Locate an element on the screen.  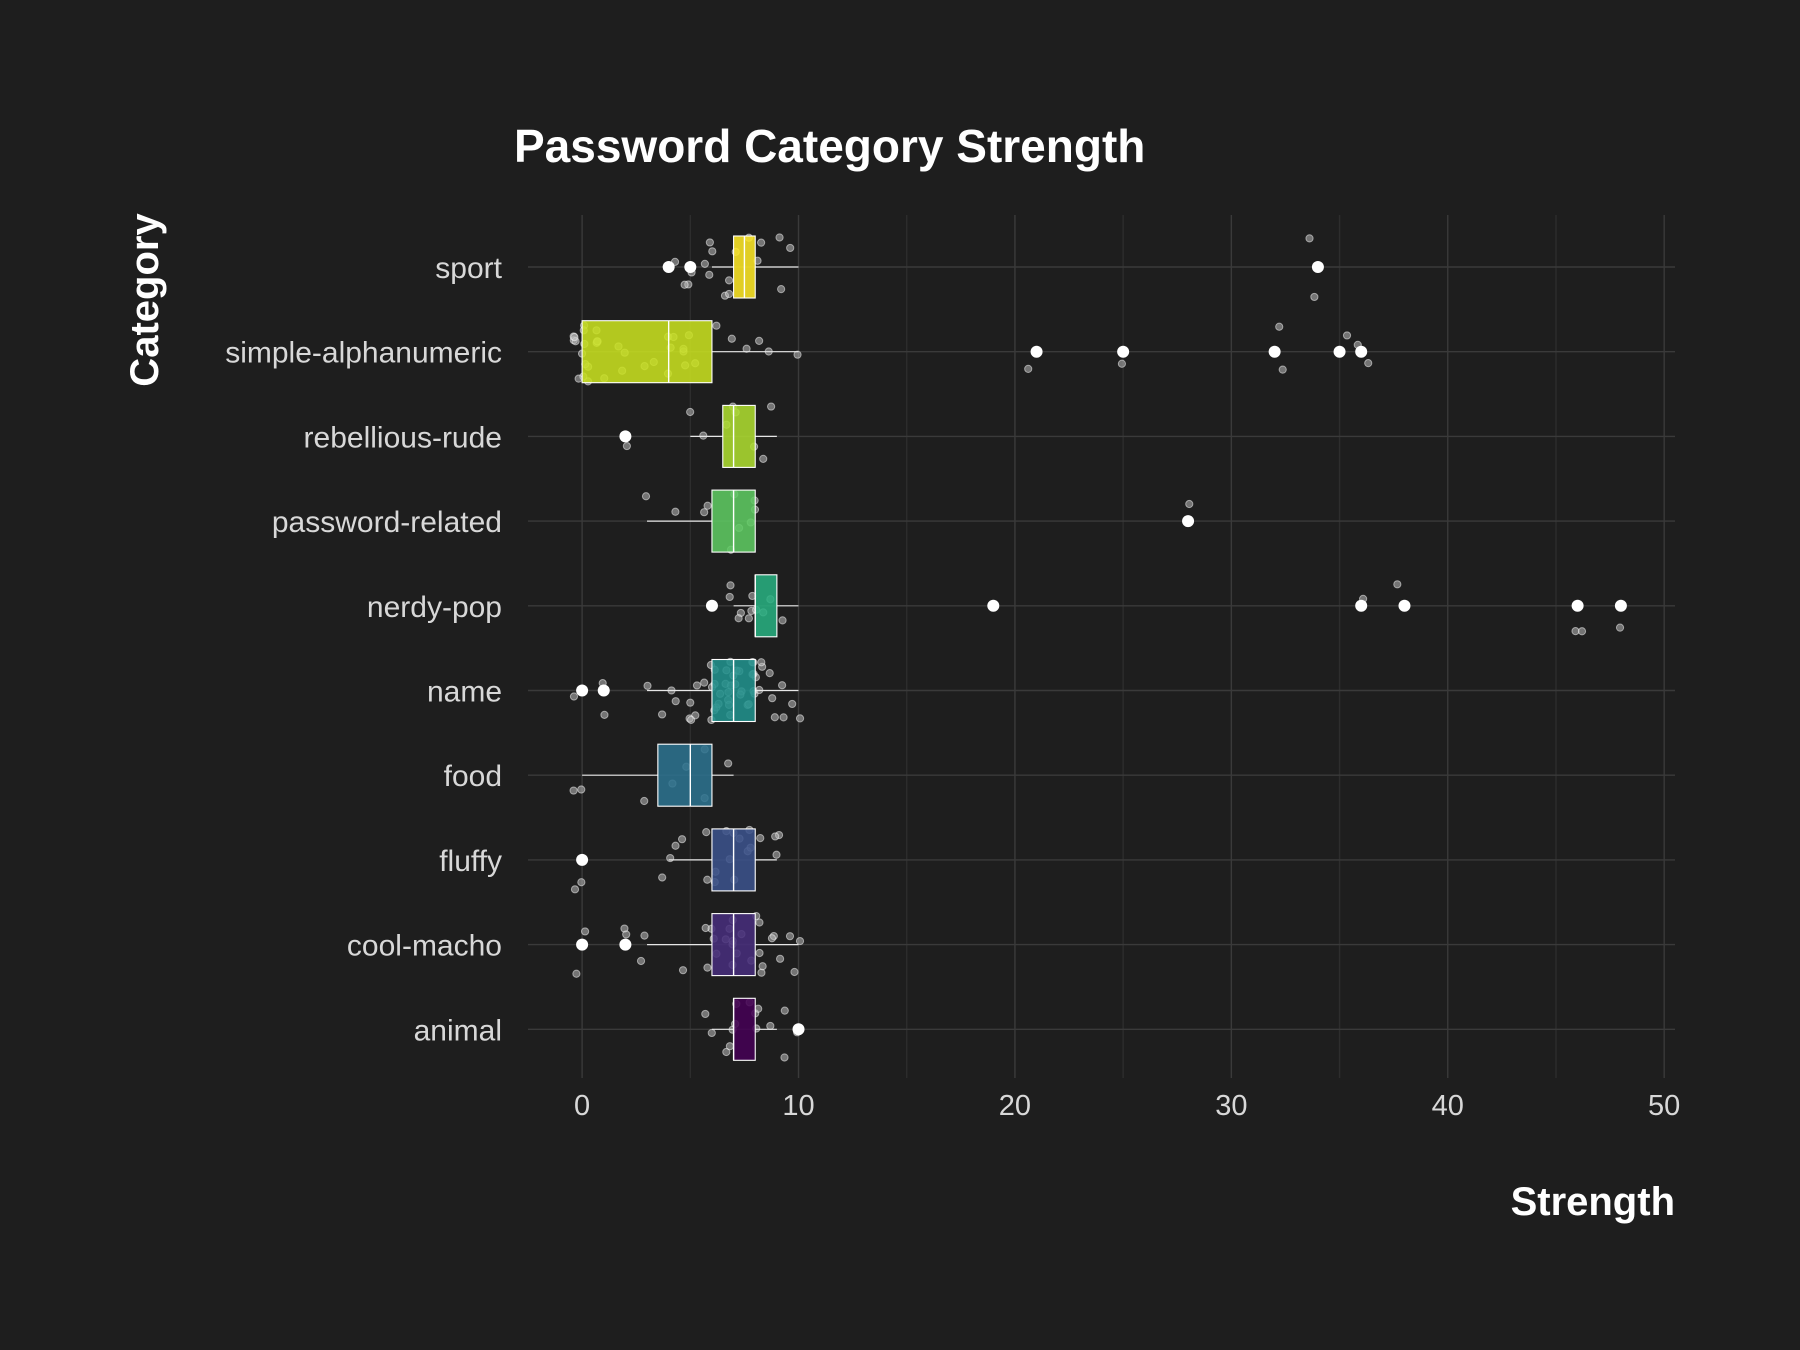
x-tick-label: 40 is located at coordinates (1448, 1106).